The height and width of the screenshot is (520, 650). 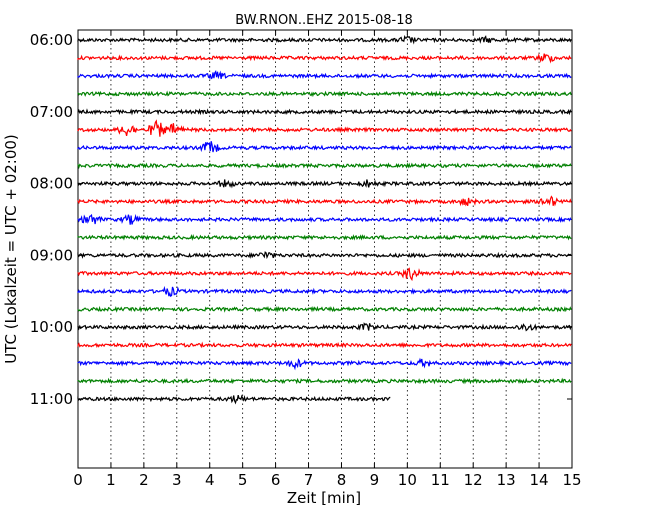 I want to click on x-tick-label: 13, so click(x=506, y=480).